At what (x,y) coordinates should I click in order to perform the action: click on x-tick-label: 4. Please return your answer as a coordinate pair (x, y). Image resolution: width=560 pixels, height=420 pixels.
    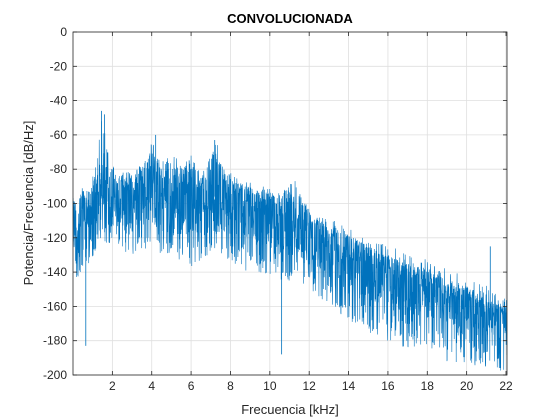
    Looking at the image, I should click on (151, 386).